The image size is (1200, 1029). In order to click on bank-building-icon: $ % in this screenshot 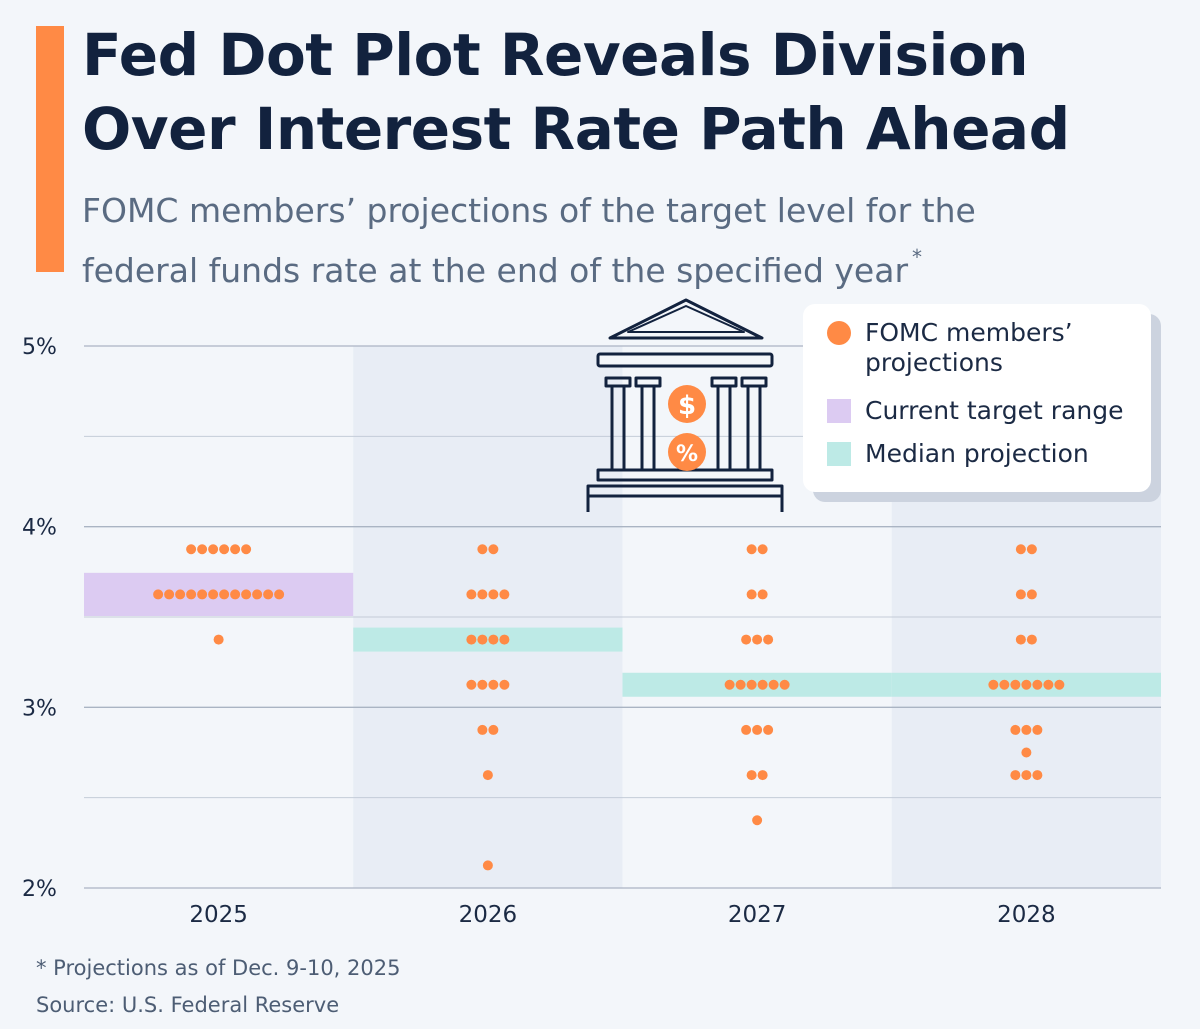, I will do `click(685, 405)`.